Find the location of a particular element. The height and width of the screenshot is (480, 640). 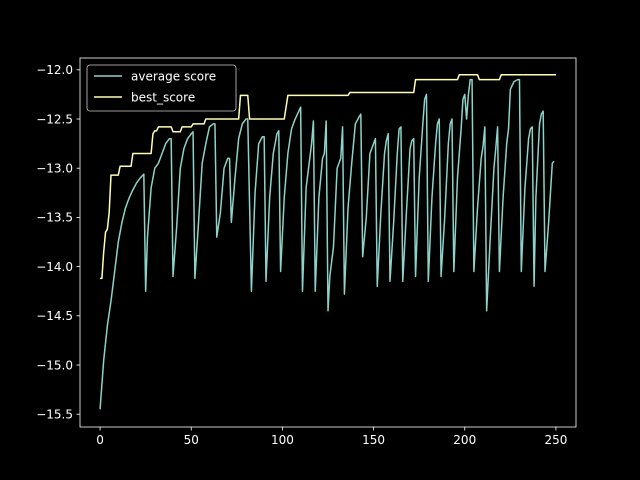

x-tick-label: 50 is located at coordinates (191, 440).